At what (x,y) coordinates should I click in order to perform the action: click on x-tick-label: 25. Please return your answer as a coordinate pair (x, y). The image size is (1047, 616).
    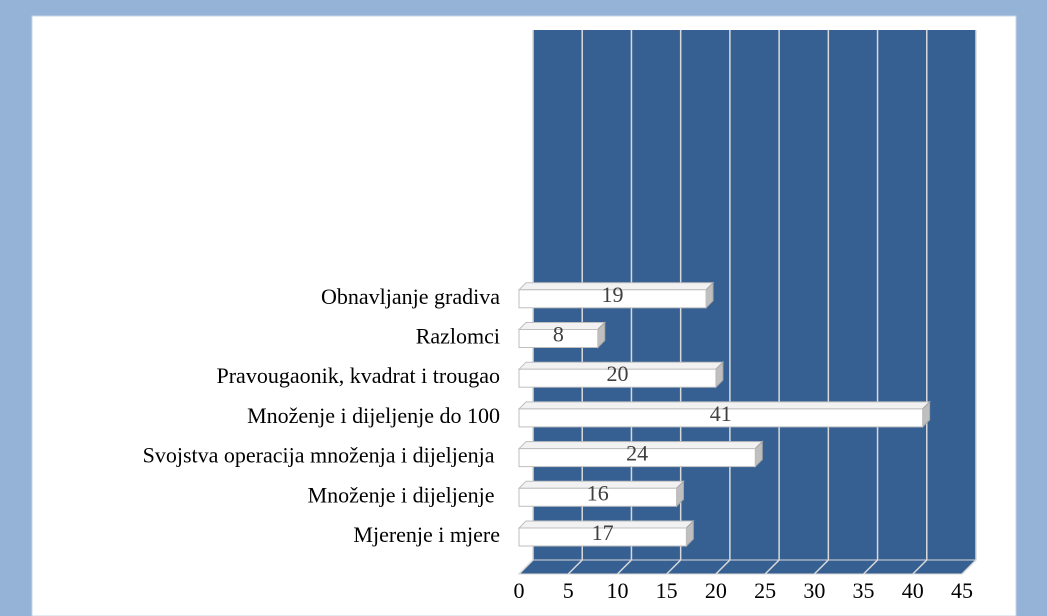
    Looking at the image, I should click on (765, 590).